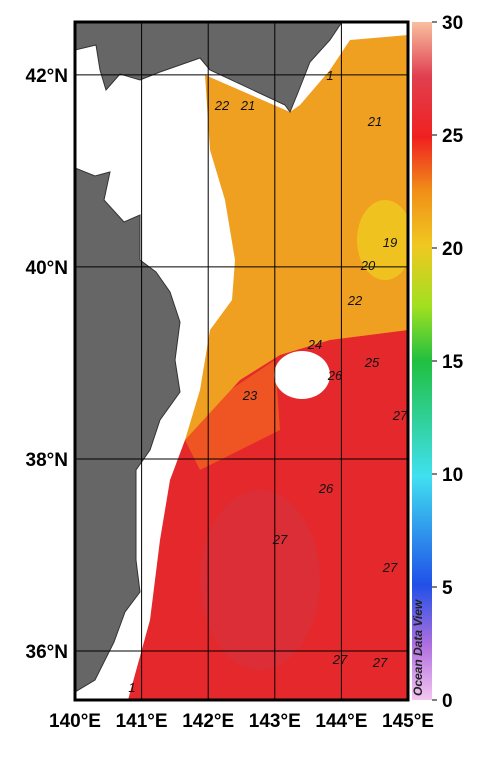 The image size is (480, 759). What do you see at coordinates (250, 395) in the screenshot?
I see `contour-label: 23` at bounding box center [250, 395].